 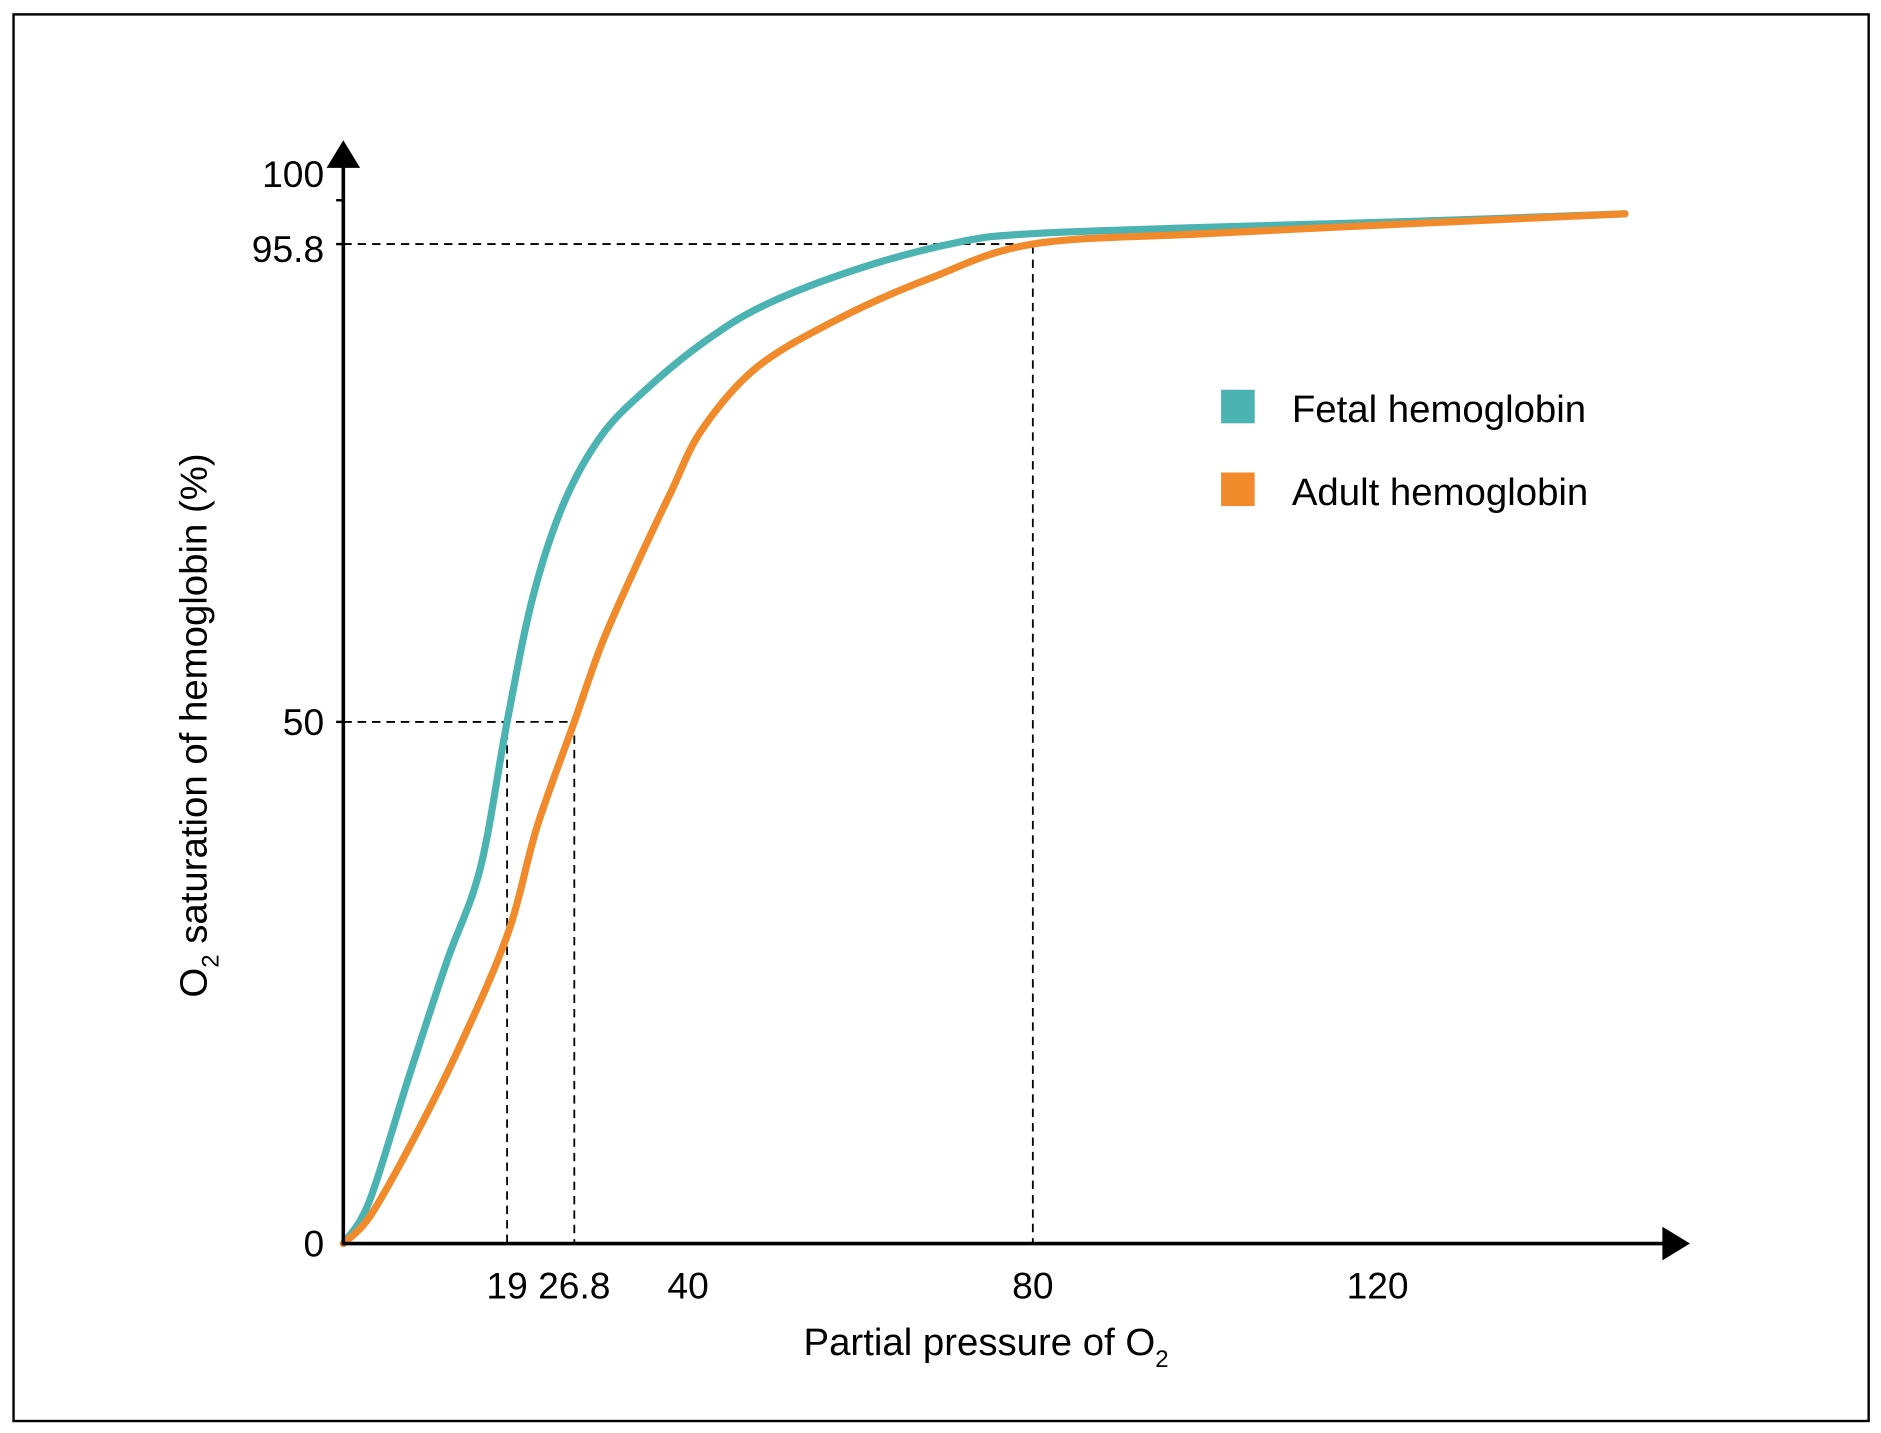 I want to click on y-tick-label: 50, so click(x=303, y=722).